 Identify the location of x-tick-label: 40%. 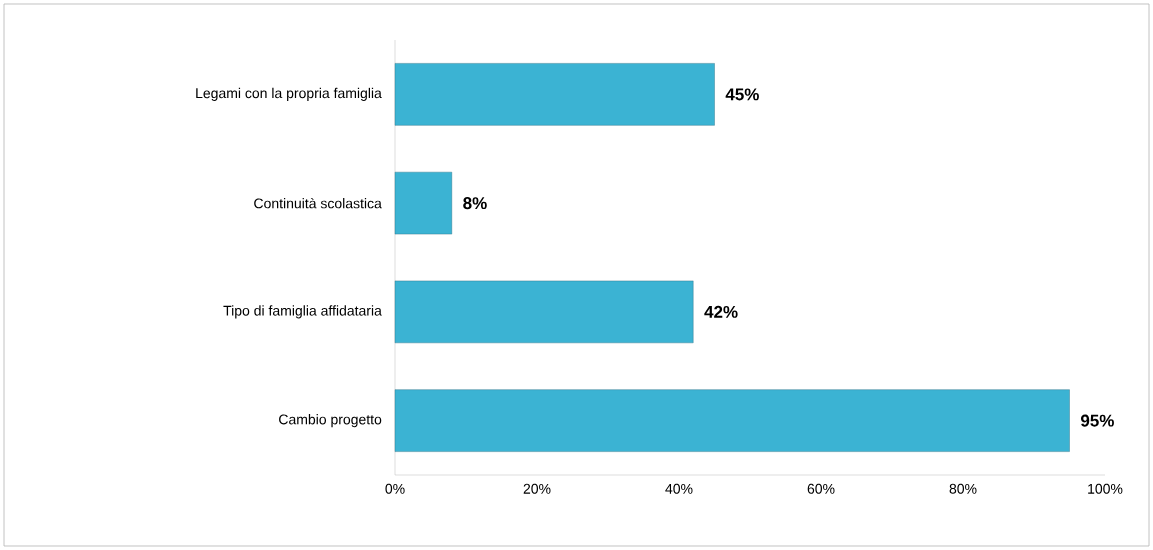
(679, 488).